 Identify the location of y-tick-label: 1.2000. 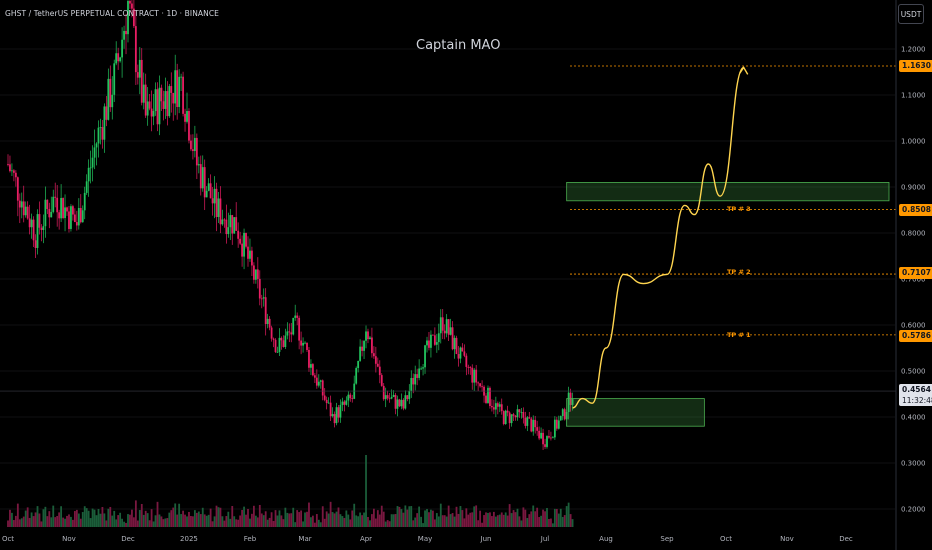
(913, 50).